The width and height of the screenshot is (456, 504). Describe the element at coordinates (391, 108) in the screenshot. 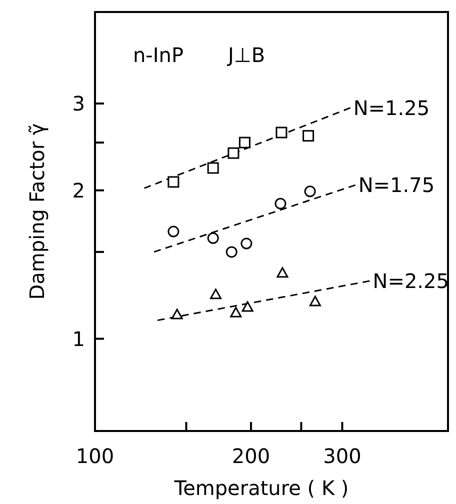

I see `annotation: N=1.25` at that location.